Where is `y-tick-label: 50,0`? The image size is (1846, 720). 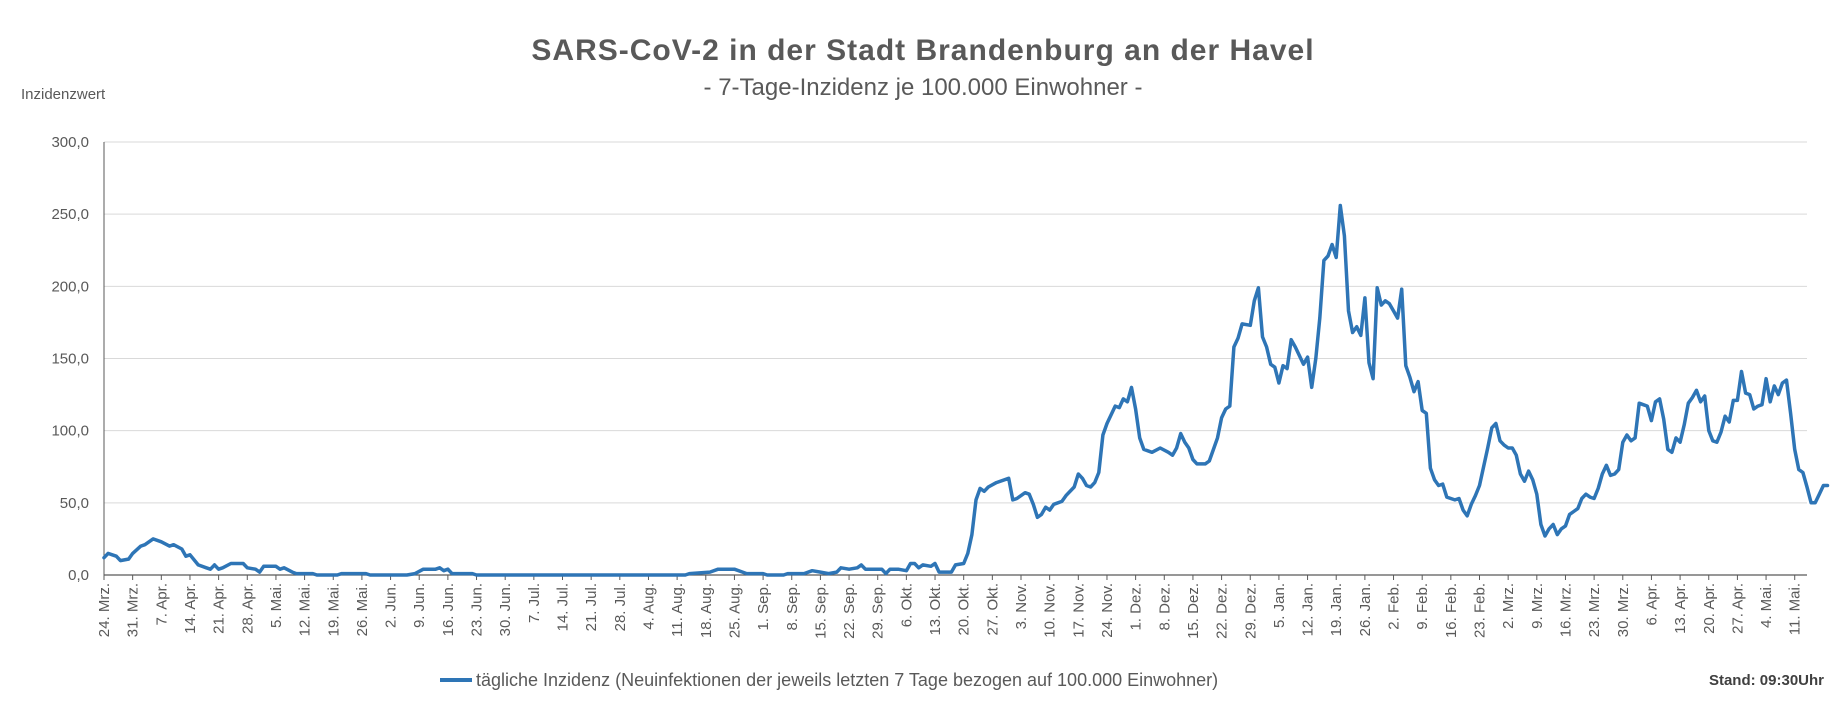 y-tick-label: 50,0 is located at coordinates (74, 503).